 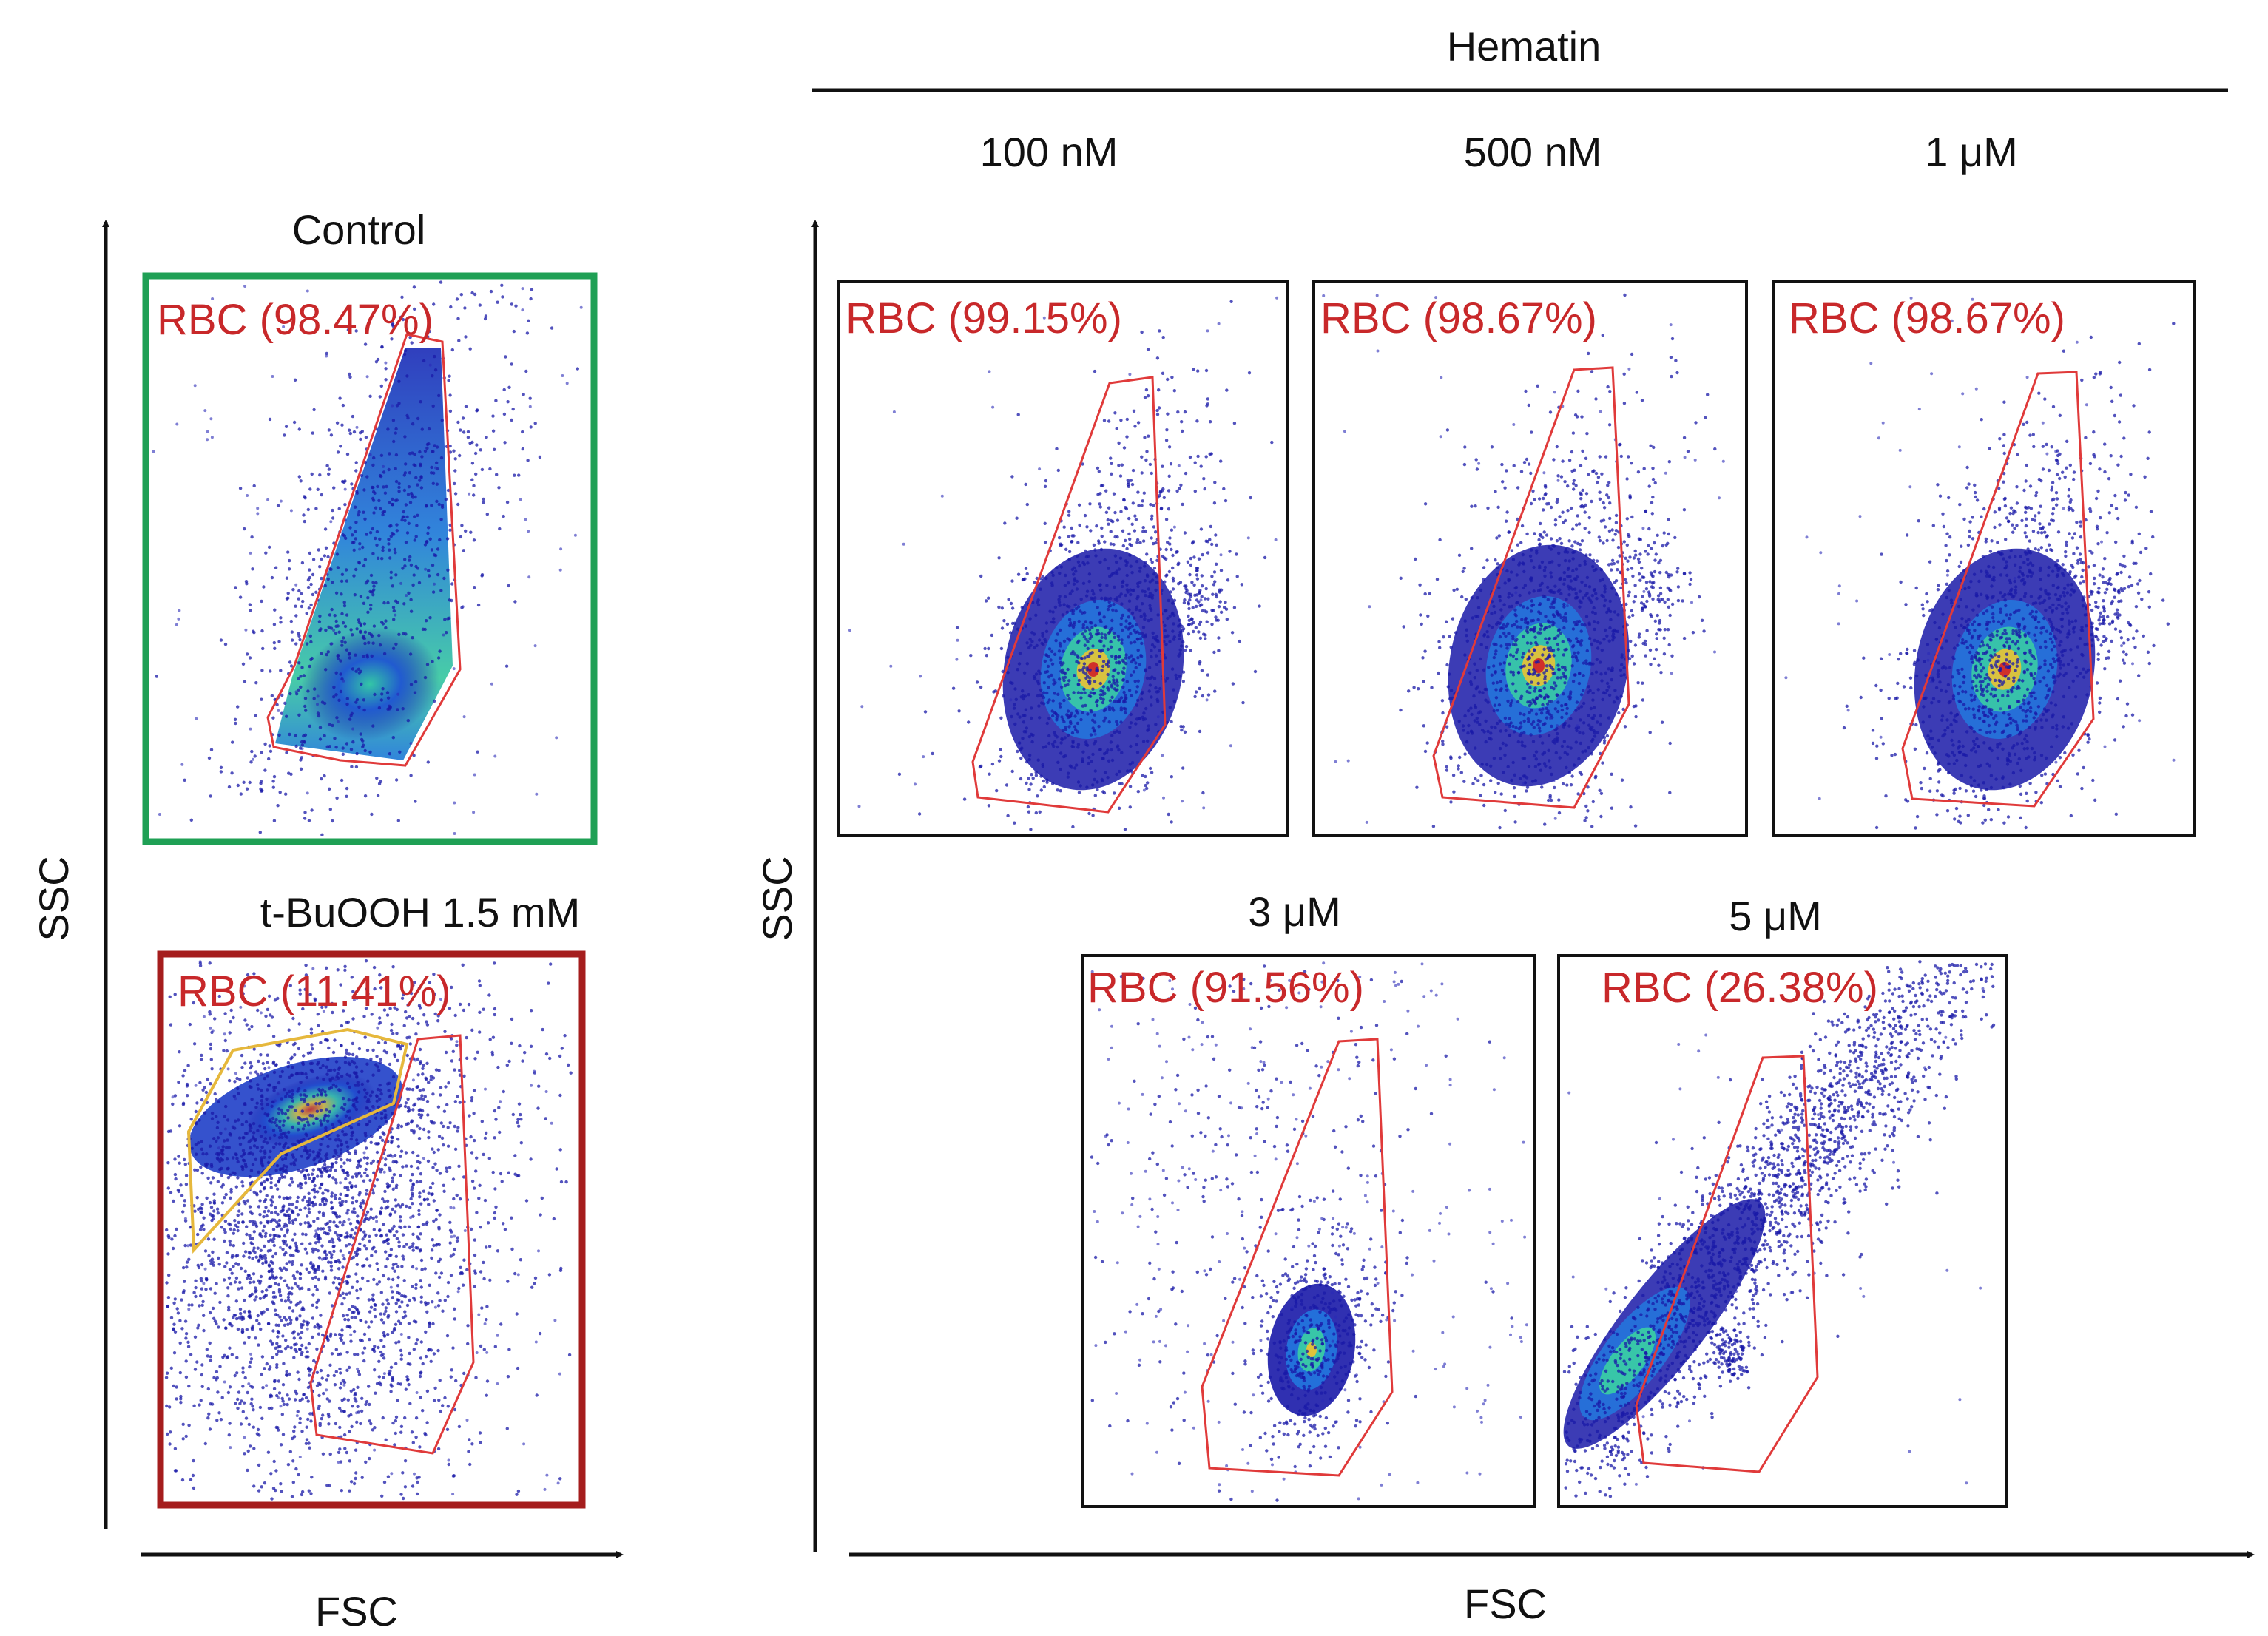 What do you see at coordinates (295, 320) in the screenshot?
I see `panel-control-gate-label: RBC (98.47%)` at bounding box center [295, 320].